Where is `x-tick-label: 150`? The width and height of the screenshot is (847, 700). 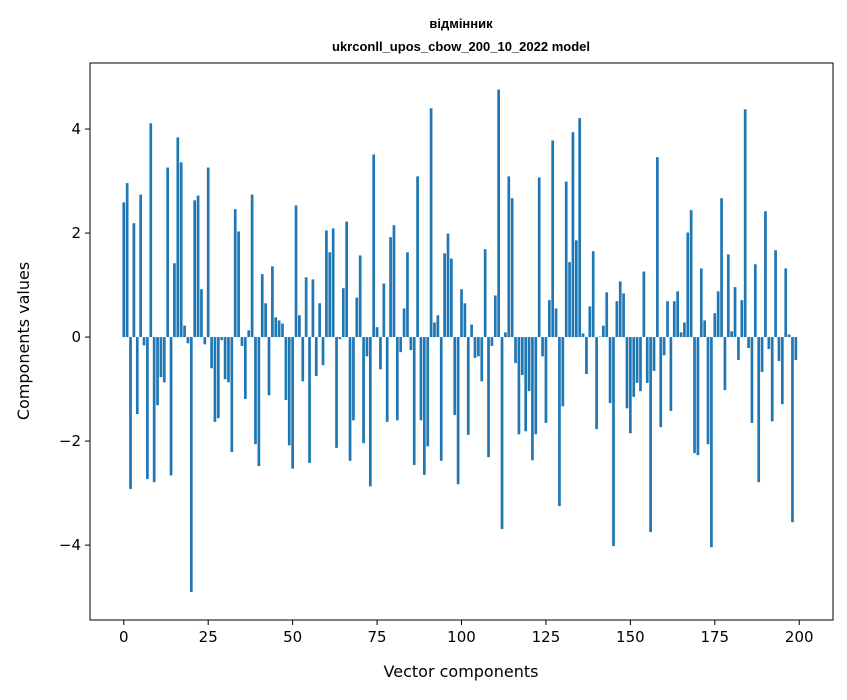
x-tick-label: 150 is located at coordinates (630, 637).